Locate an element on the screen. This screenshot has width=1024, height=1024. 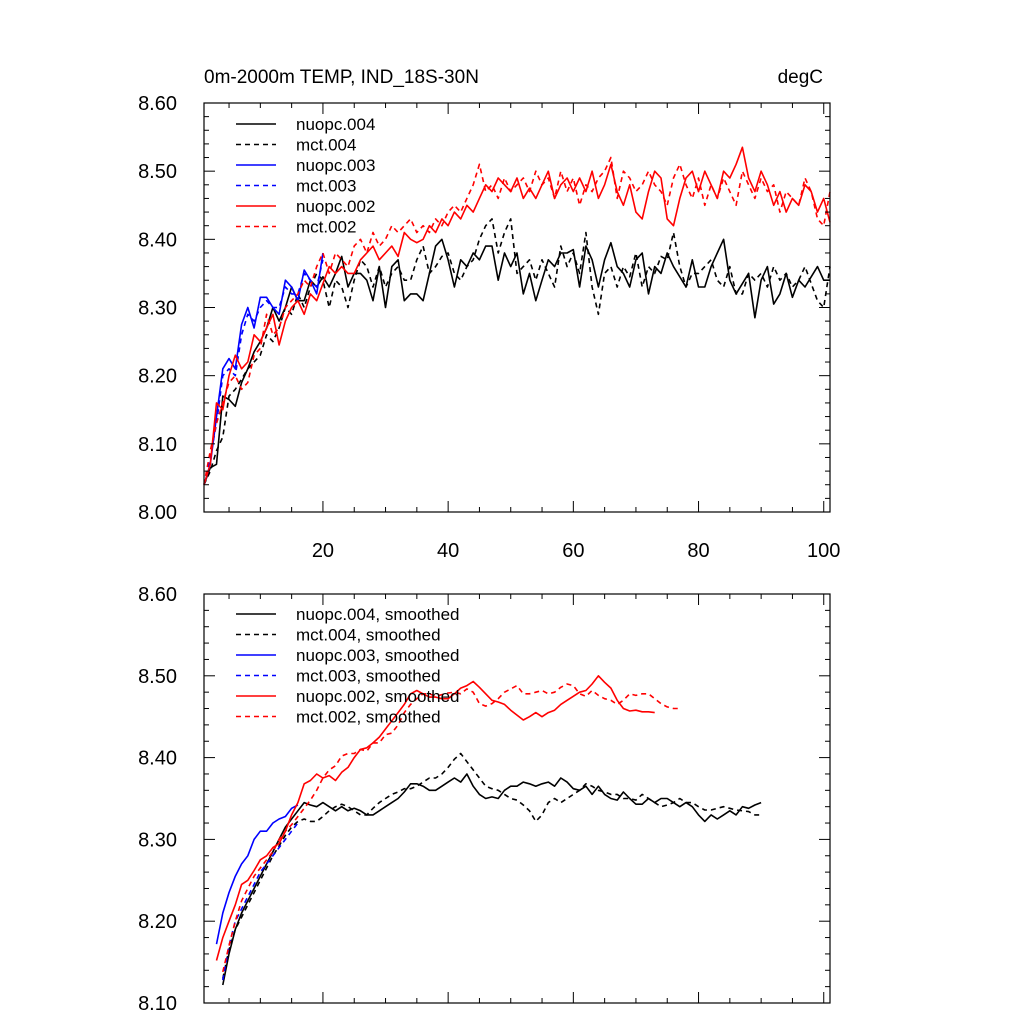
x-tick-label: 40 is located at coordinates (448, 551).